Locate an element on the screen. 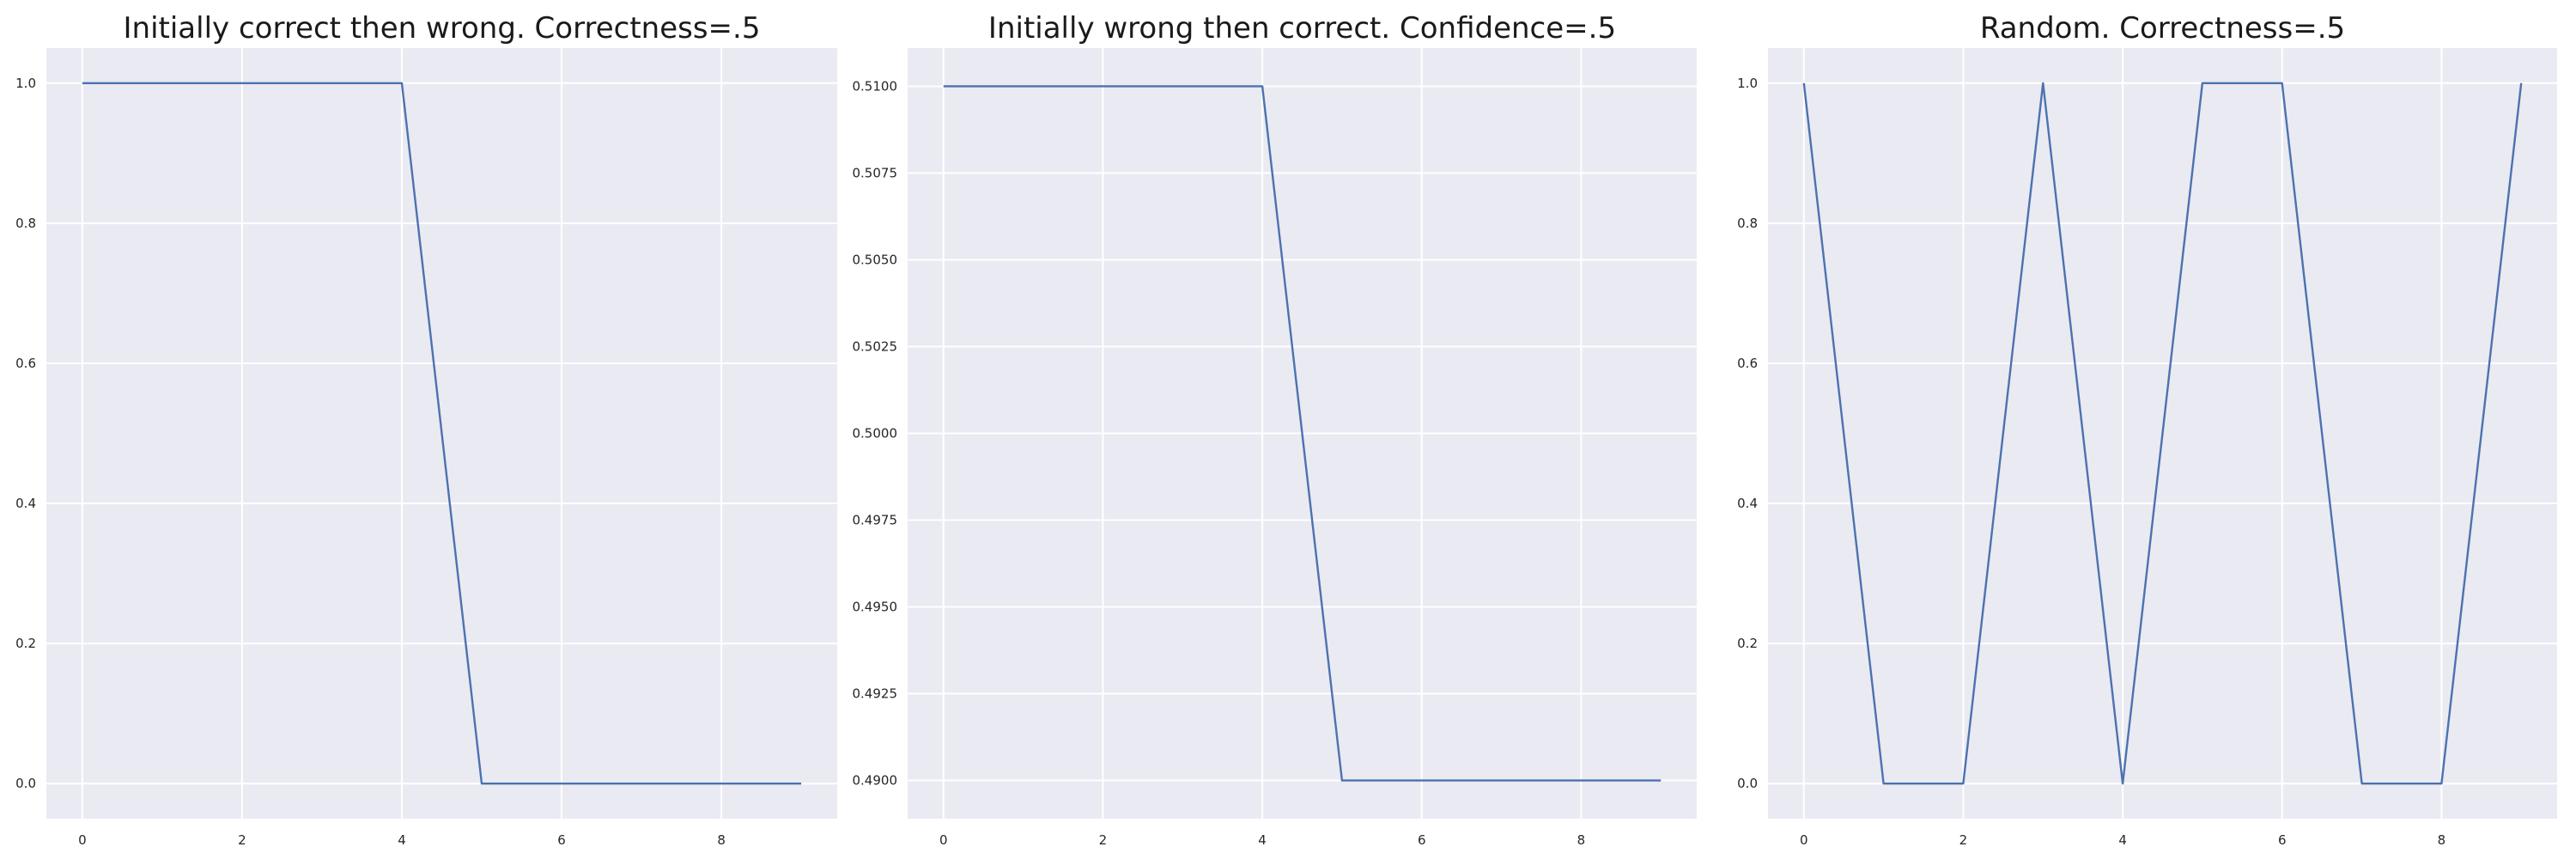 The image size is (2576, 859). y-tick-label: 0.4950 is located at coordinates (876, 608).